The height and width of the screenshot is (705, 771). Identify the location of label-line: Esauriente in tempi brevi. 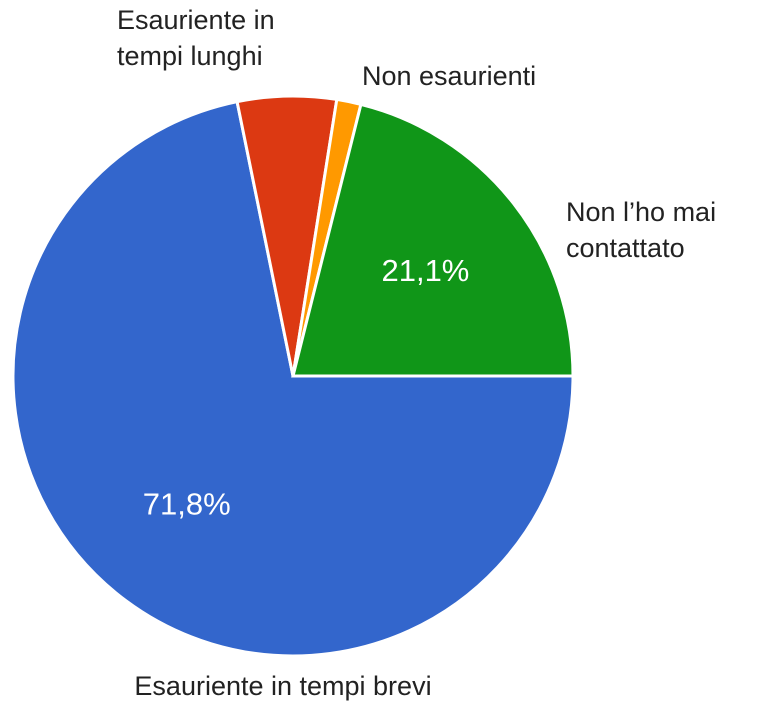
(282, 686).